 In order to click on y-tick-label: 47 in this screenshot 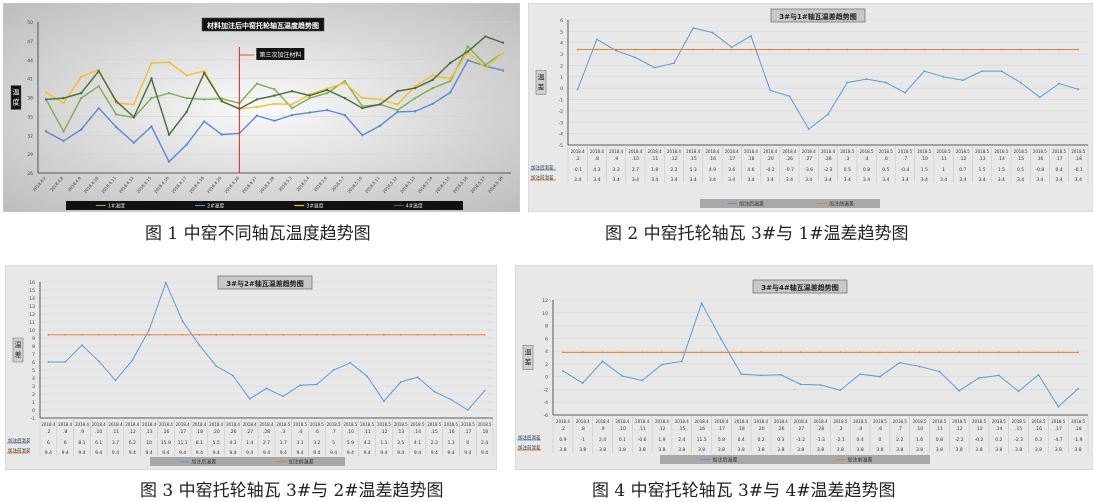, I will do `click(30, 42)`.